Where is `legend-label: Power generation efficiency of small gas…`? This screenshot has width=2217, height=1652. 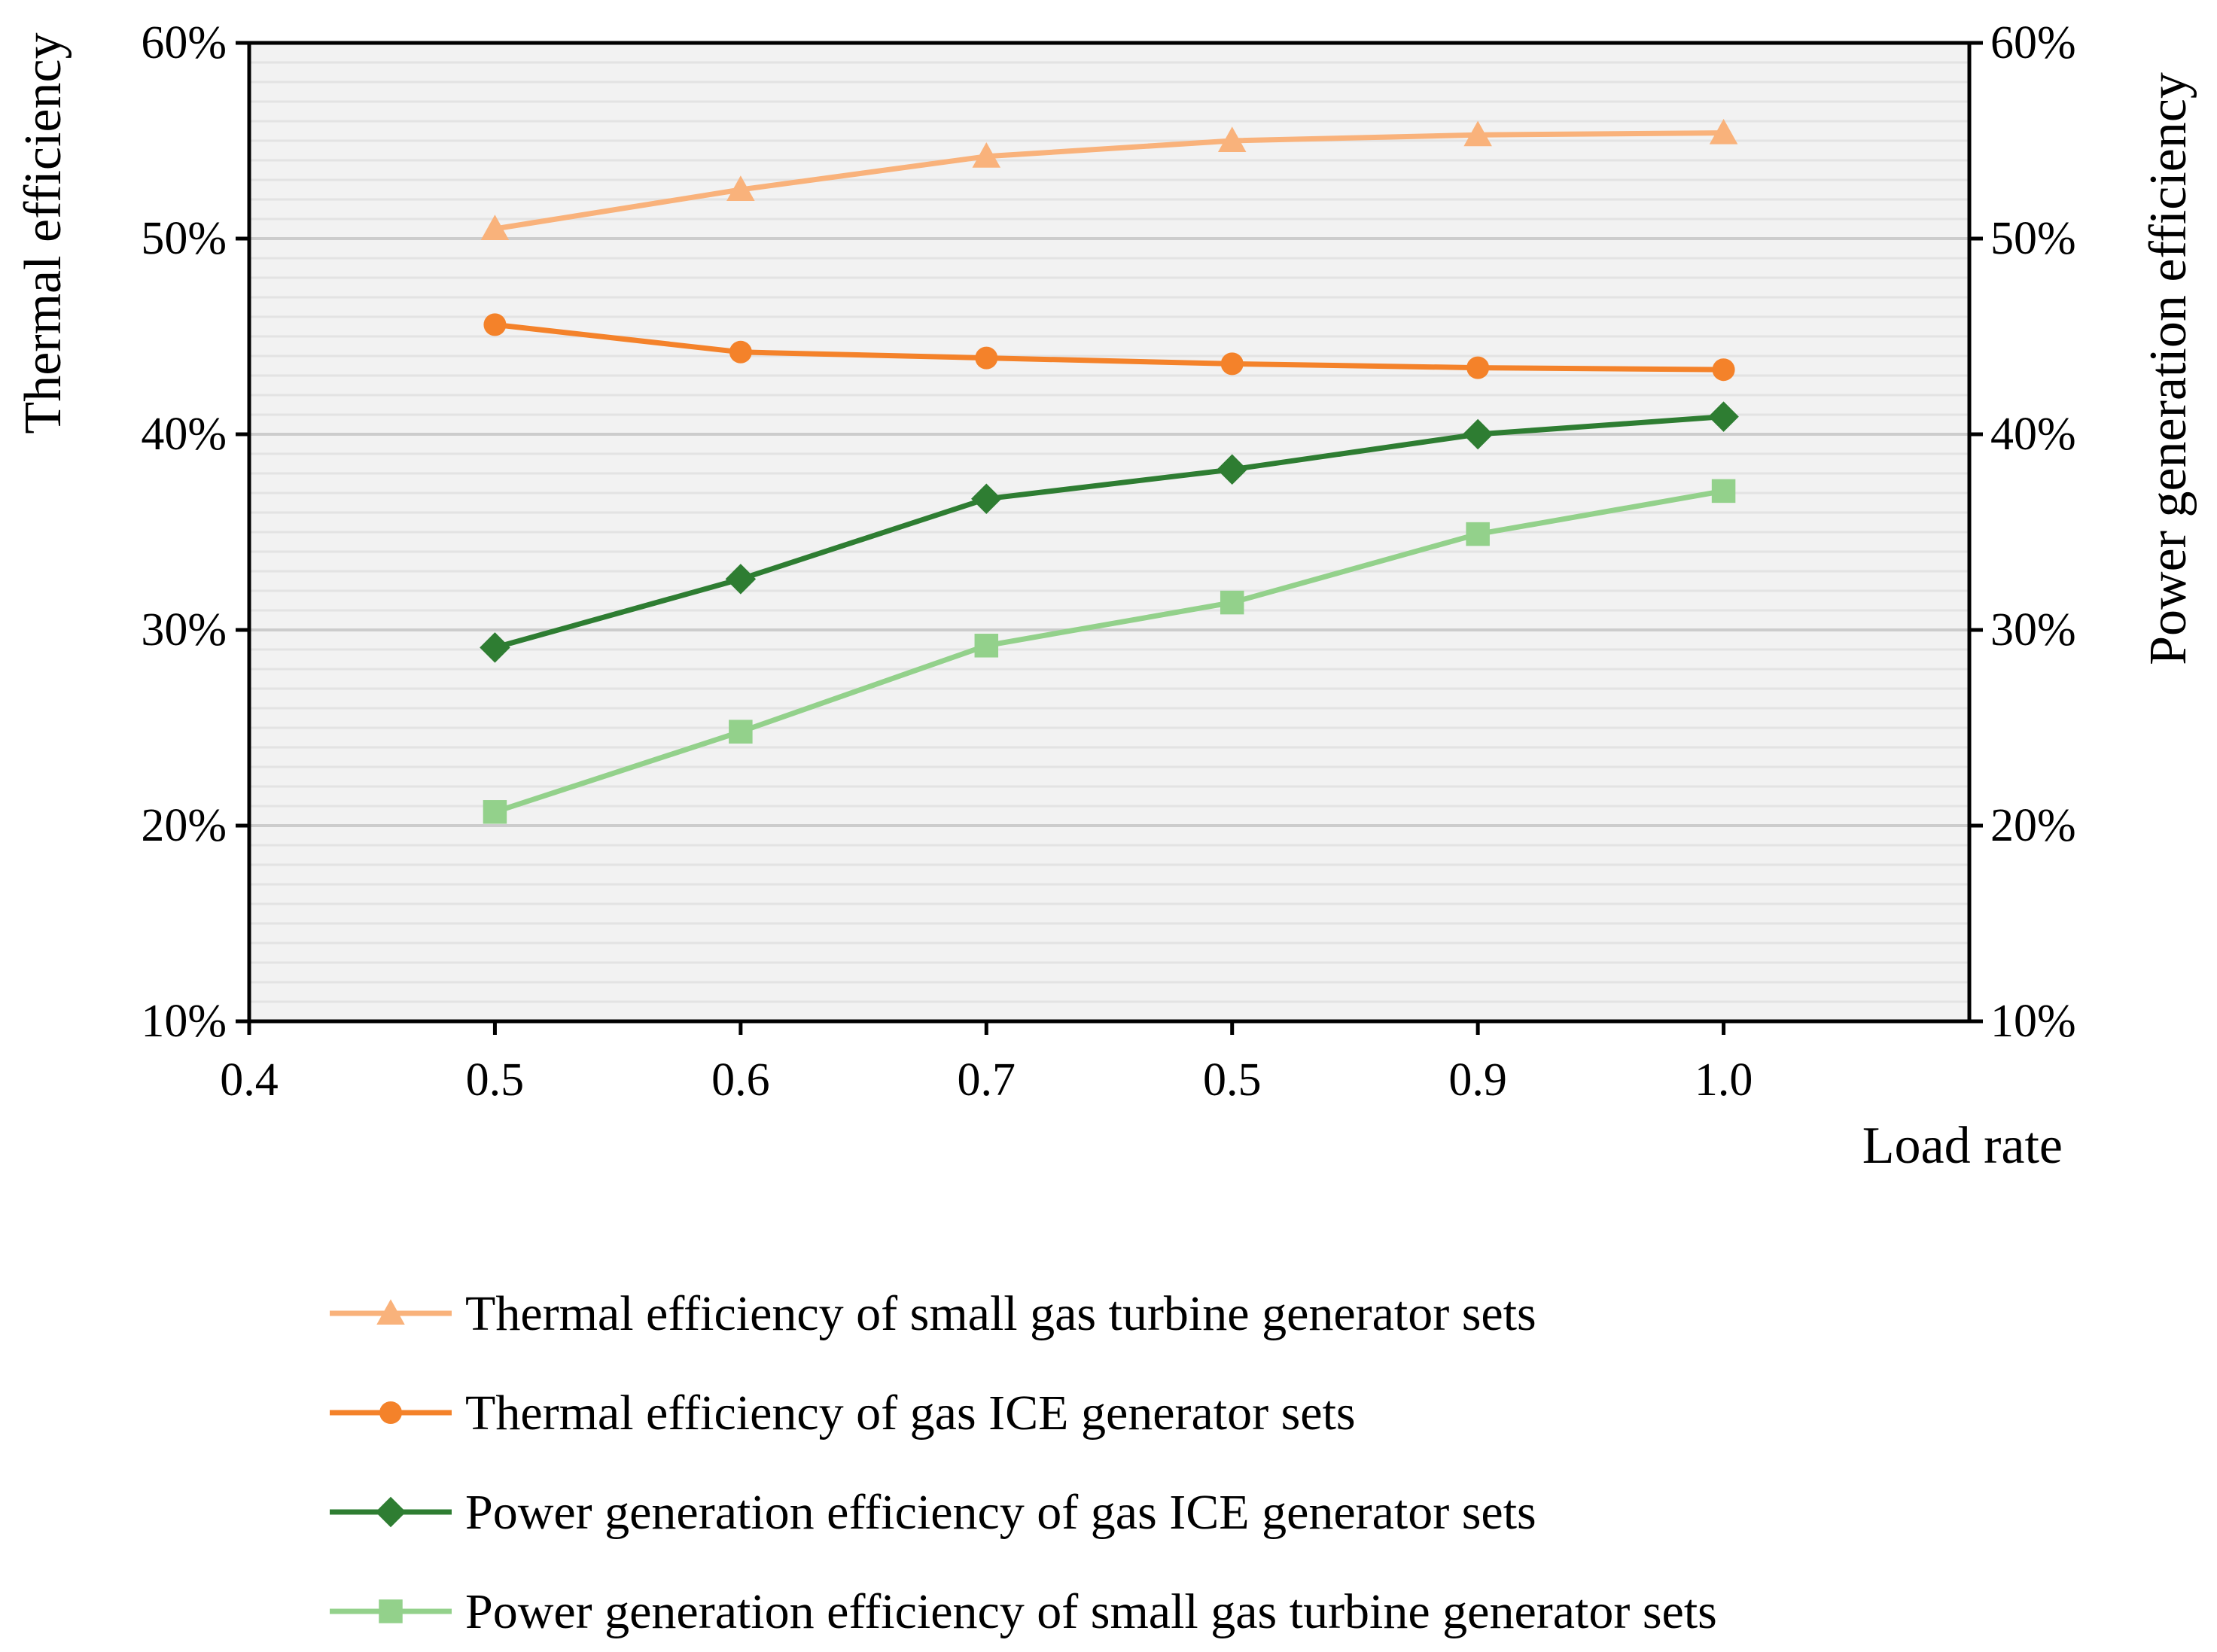 legend-label: Power generation efficiency of small gas… is located at coordinates (1091, 1611).